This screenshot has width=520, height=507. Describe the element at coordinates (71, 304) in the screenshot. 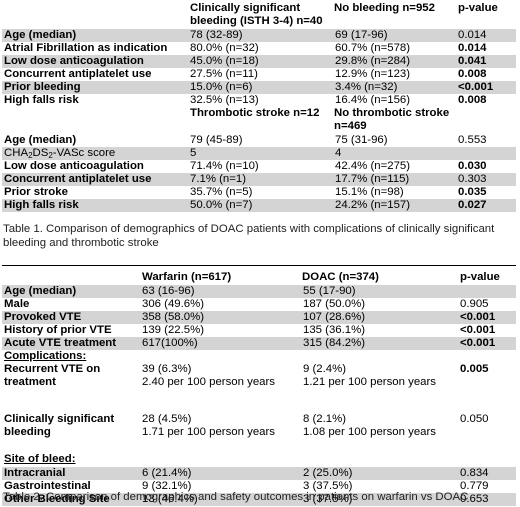

I see `row-label: Male` at that location.